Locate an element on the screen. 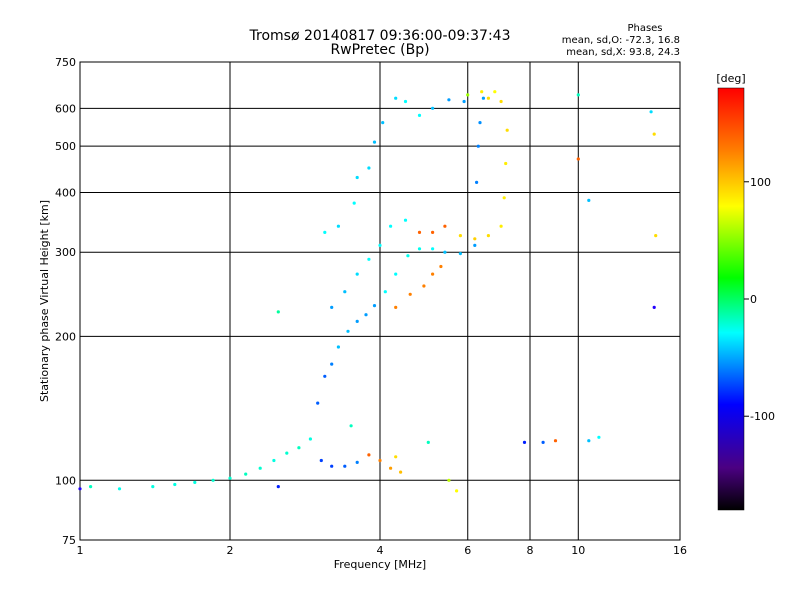  x-tick-labels: 1 2 4 6 8 10 16 is located at coordinates (382, 550).